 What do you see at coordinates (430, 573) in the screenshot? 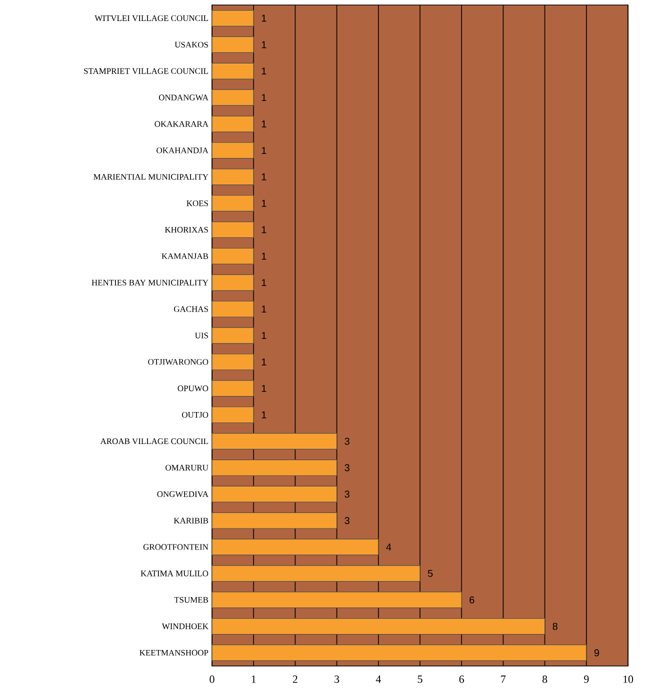
I see `data-label: 5` at bounding box center [430, 573].